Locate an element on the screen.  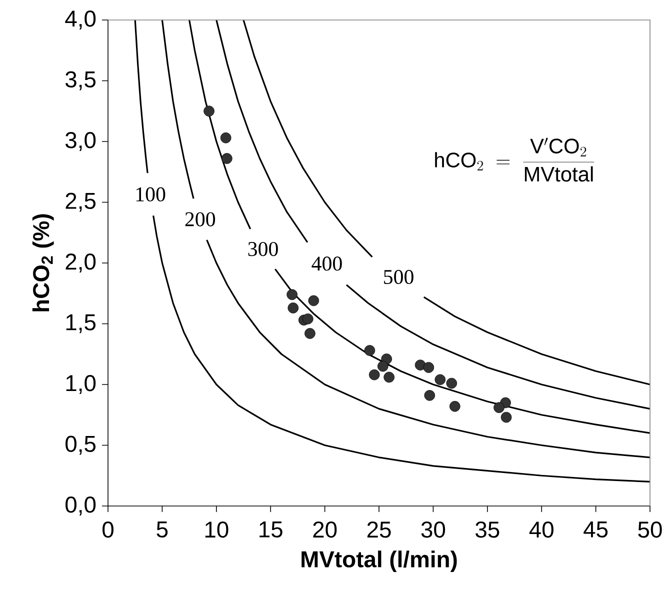
x-tick-label: 0 is located at coordinates (108, 530).